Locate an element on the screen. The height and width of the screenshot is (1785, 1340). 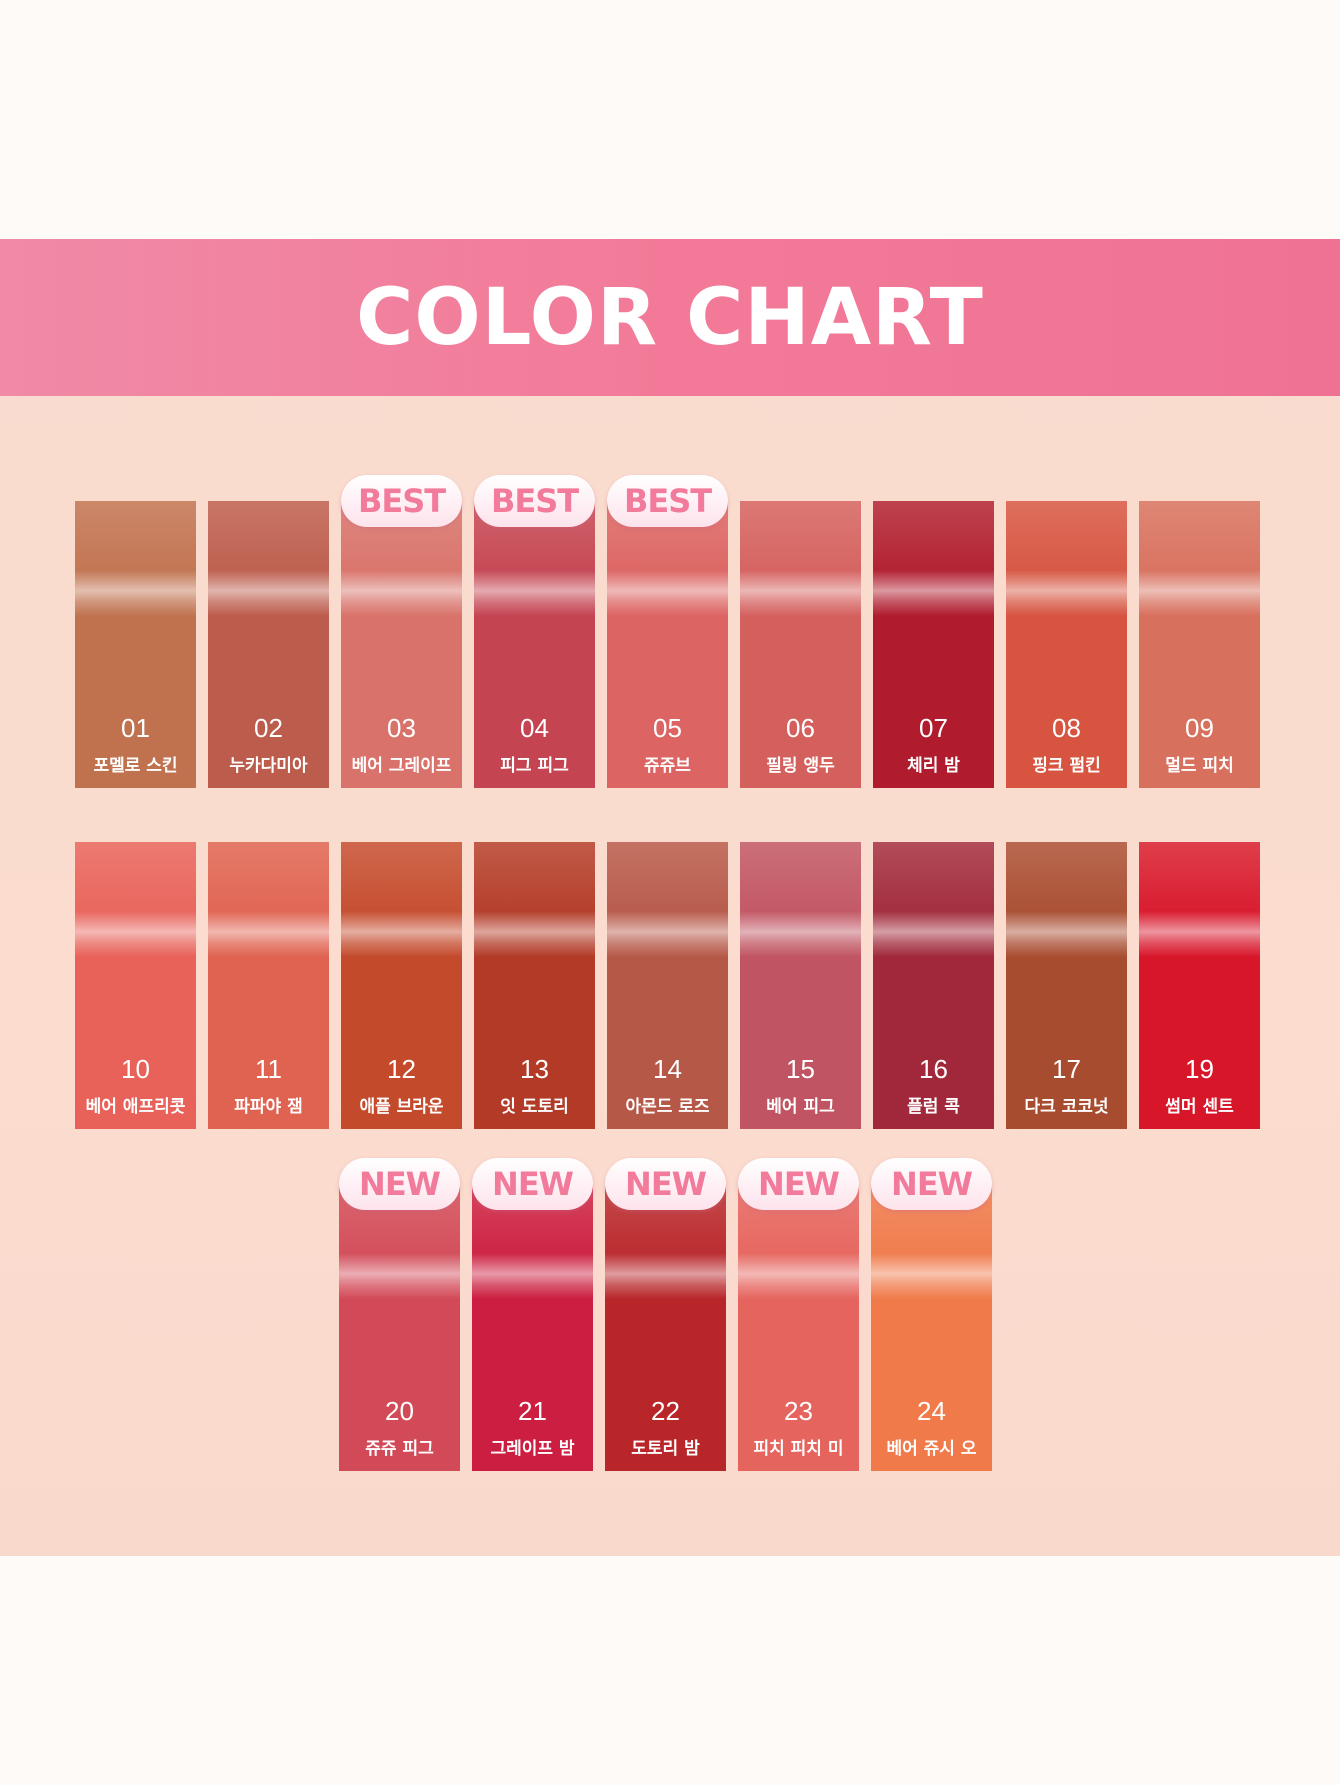
shade-number: 15 is located at coordinates (800, 1069).